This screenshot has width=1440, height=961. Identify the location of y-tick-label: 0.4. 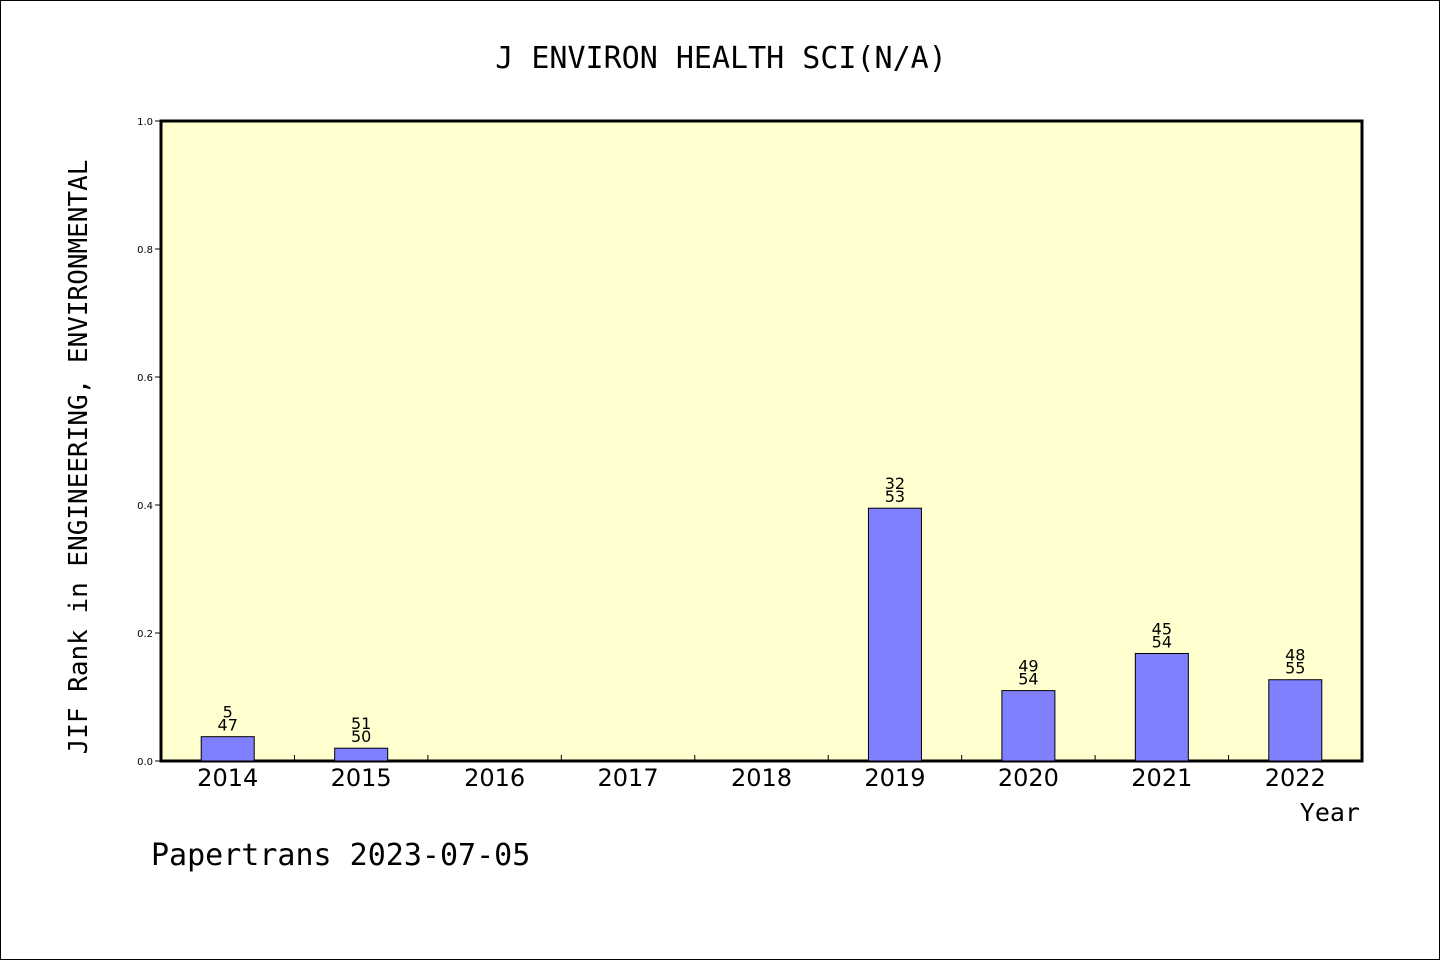
(145, 506).